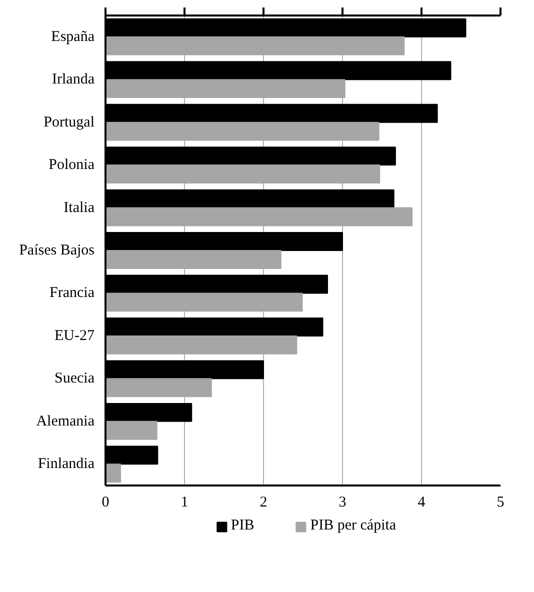 This screenshot has height=592, width=534. I want to click on y-tick-label: Países Bajos, so click(57, 250).